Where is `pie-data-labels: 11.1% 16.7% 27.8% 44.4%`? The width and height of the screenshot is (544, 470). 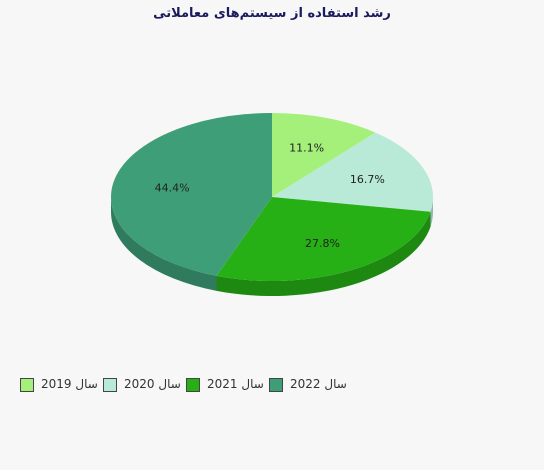 pie-data-labels: 11.1% 16.7% 27.8% 44.4% is located at coordinates (270, 195).